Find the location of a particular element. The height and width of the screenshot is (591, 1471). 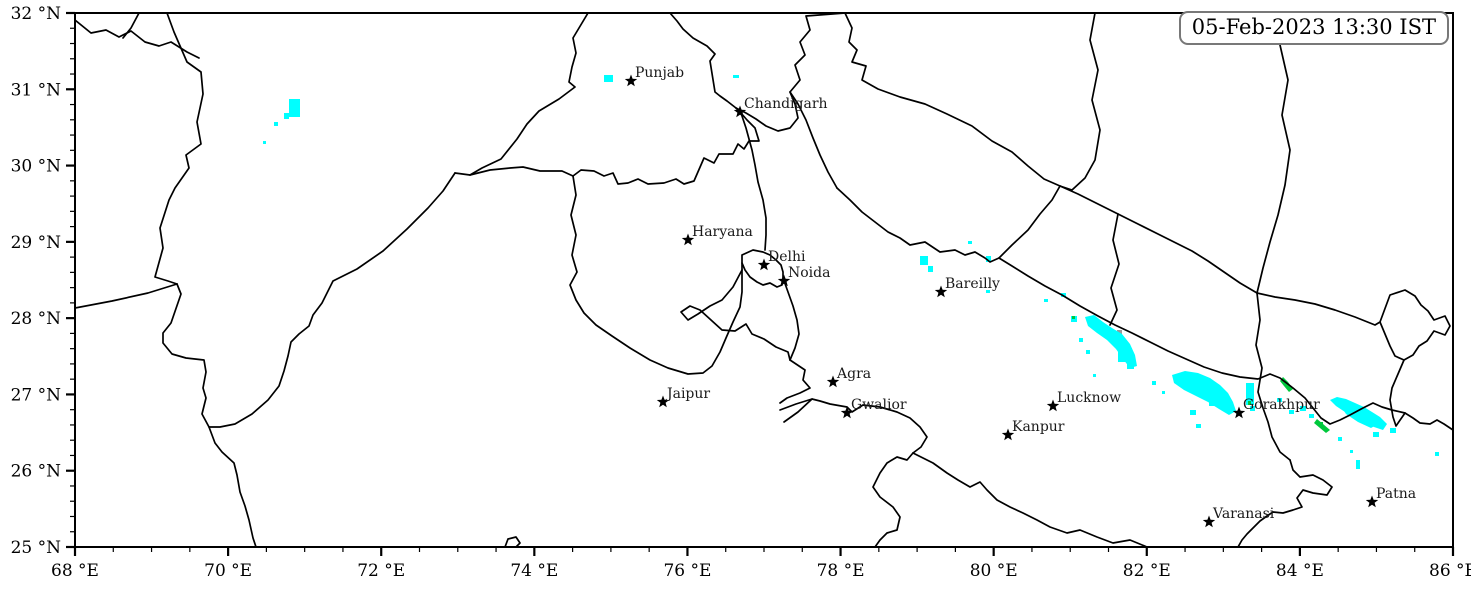

city-label: Varanasi is located at coordinates (1243, 514).